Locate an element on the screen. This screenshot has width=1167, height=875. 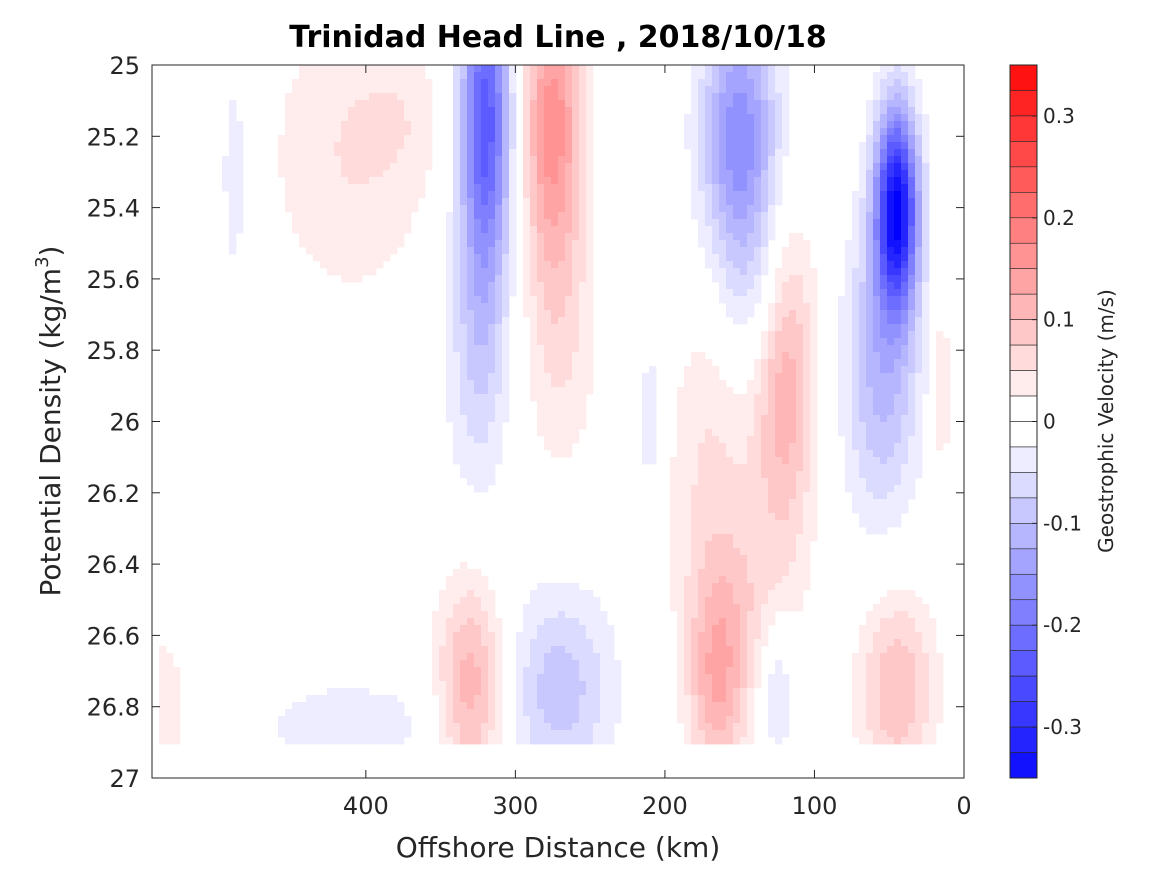
colorbar-block is located at coordinates (1023, 230).